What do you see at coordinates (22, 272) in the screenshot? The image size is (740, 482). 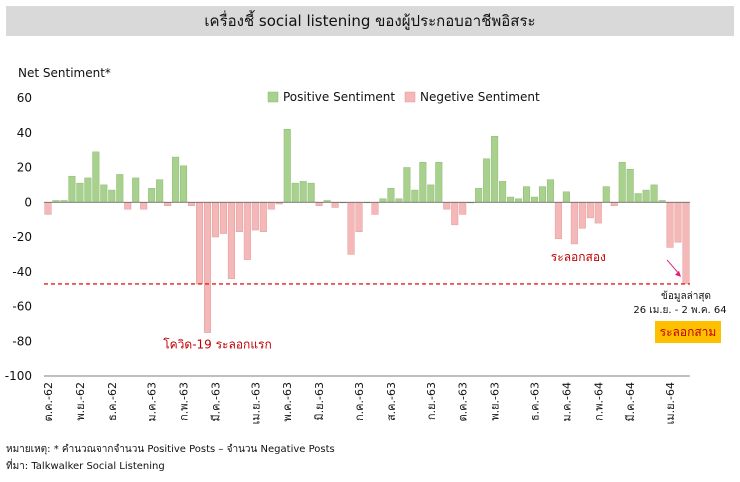 I see `y-tick-label: -40` at bounding box center [22, 272].